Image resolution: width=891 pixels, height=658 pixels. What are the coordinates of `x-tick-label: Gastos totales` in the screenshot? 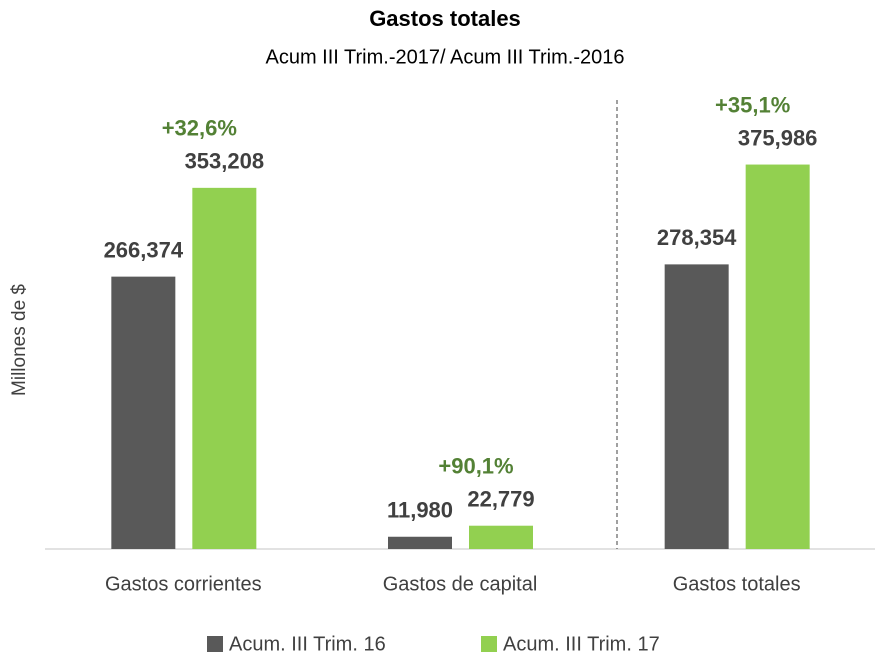 It's located at (737, 584).